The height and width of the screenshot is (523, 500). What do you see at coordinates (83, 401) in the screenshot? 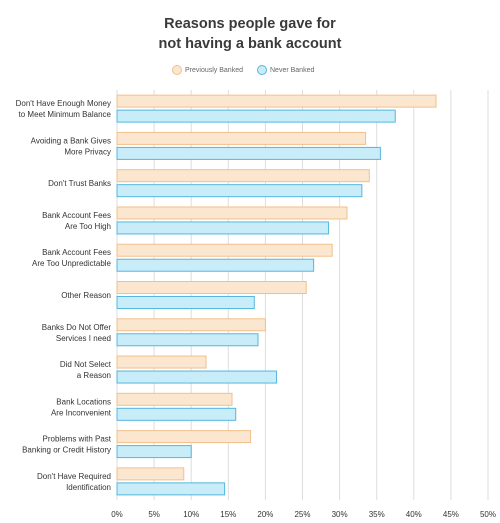
I see `category-label: Bank Locations` at bounding box center [83, 401].